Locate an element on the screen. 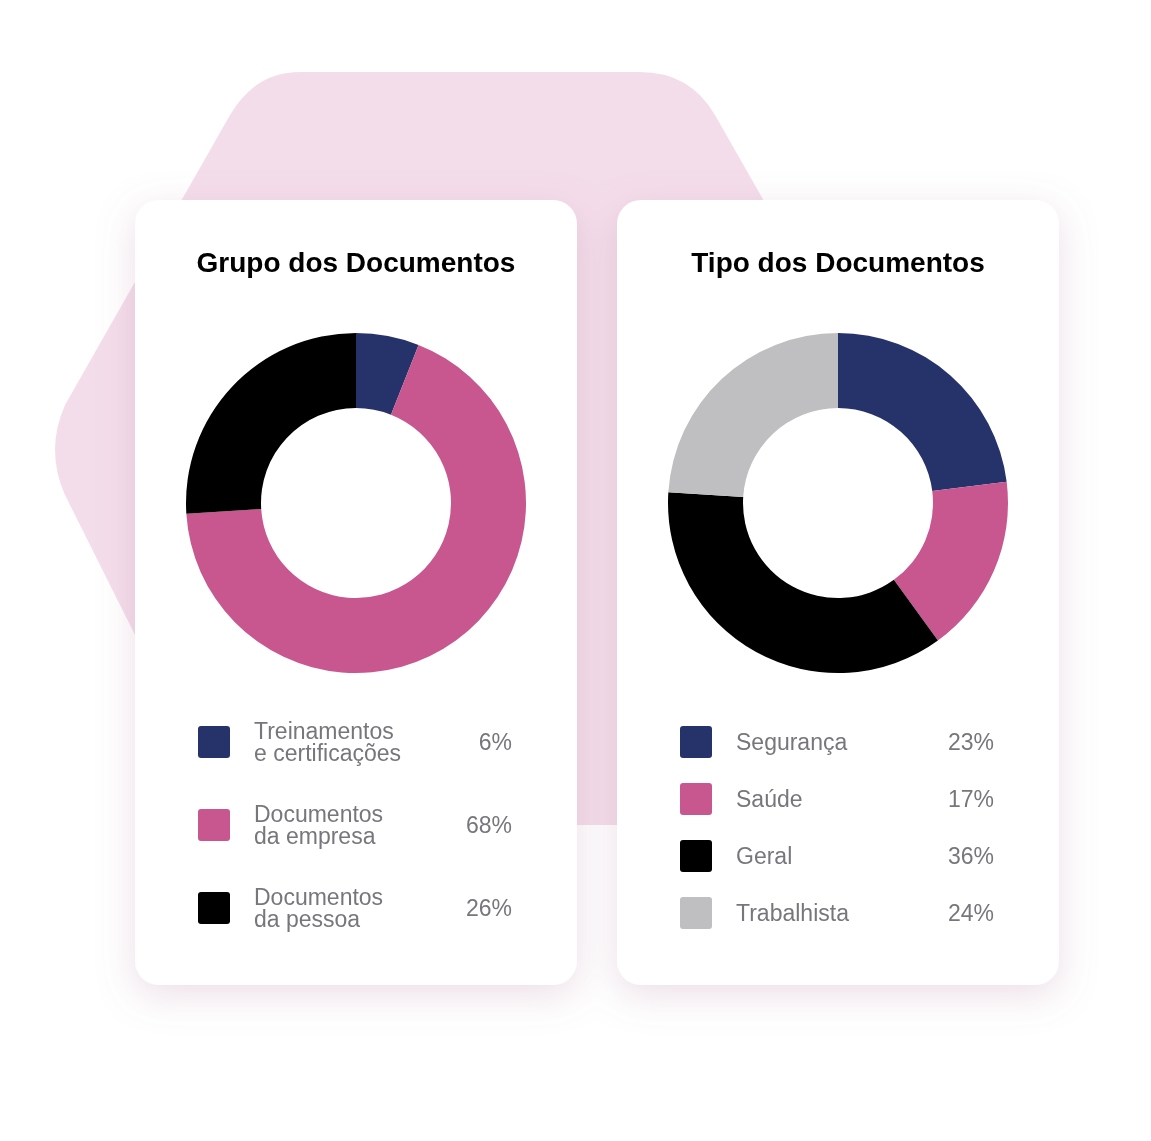  data-label: 23% is located at coordinates (970, 742).